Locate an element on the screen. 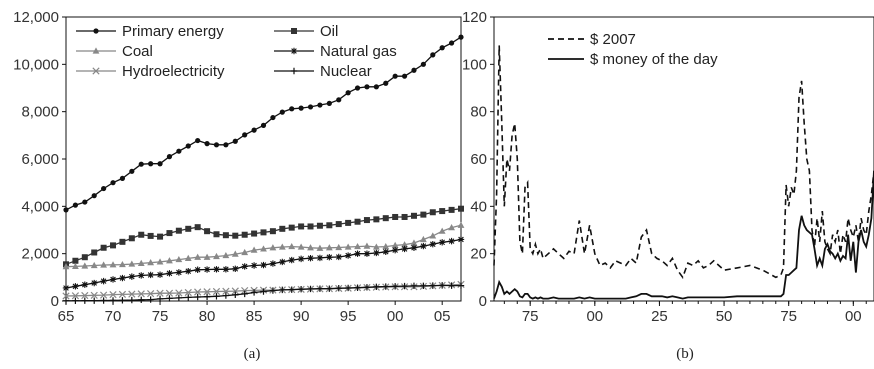 Image resolution: width=874 pixels, height=369 pixels. series-hydroelectricity-point is located at coordinates (75, 296).